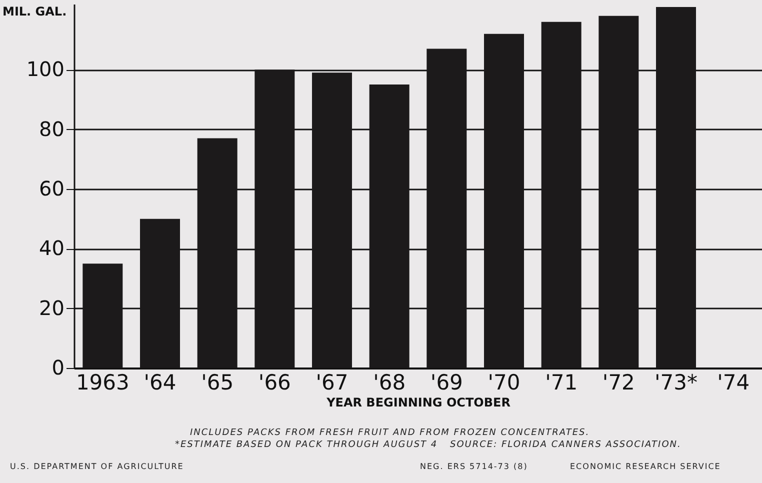  Describe the element at coordinates (160, 382) in the screenshot. I see `x-tick-label: '64` at that location.